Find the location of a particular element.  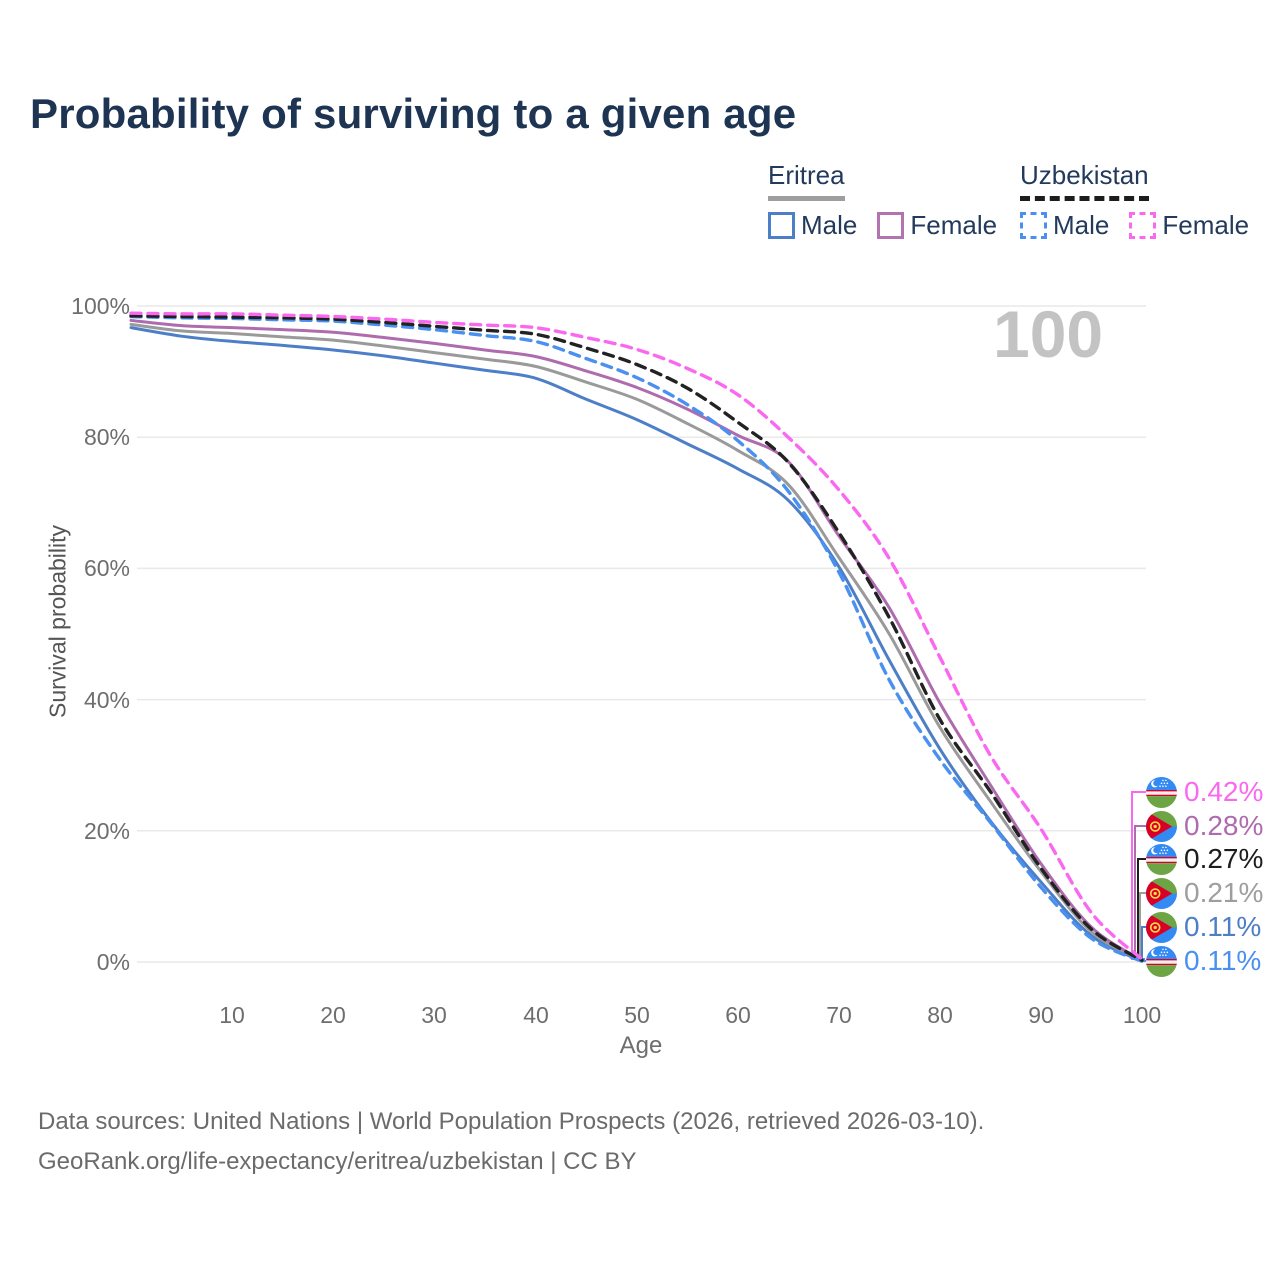

legend-item-eritrea-female: Female is located at coordinates (937, 225).